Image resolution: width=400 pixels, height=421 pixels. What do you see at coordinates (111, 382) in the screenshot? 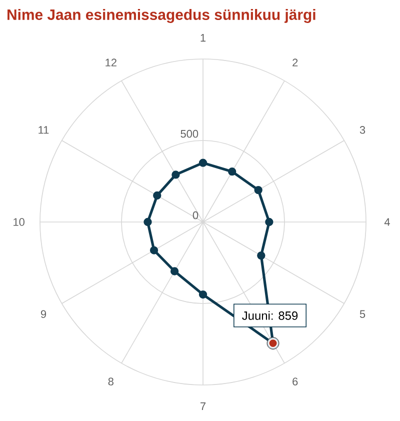
I see `spoke-label: 8` at bounding box center [111, 382].